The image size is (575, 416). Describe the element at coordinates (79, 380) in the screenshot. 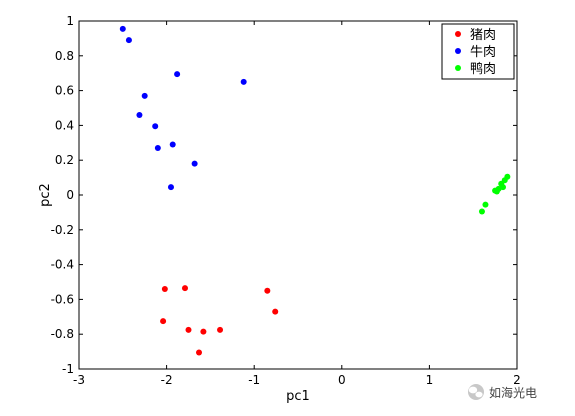

I see `x-tick-label: -3` at that location.